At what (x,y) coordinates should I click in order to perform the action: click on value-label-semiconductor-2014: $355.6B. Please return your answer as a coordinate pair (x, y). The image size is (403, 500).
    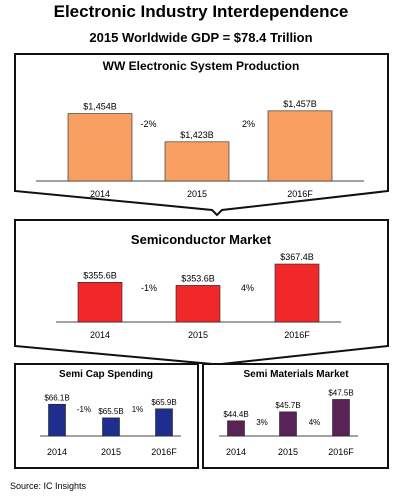
    Looking at the image, I should click on (100, 275).